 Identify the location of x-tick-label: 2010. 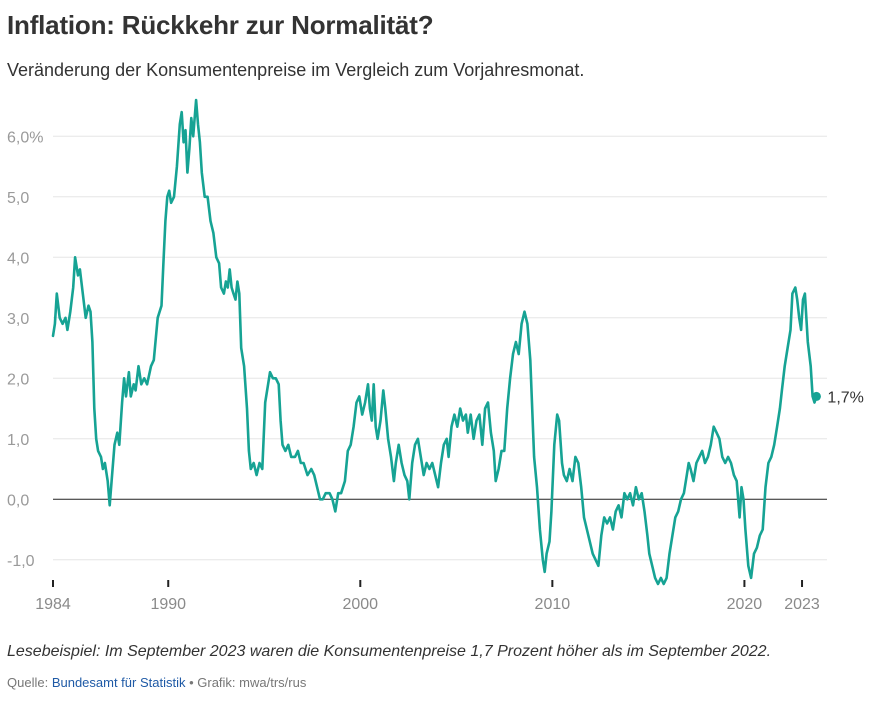
(553, 604).